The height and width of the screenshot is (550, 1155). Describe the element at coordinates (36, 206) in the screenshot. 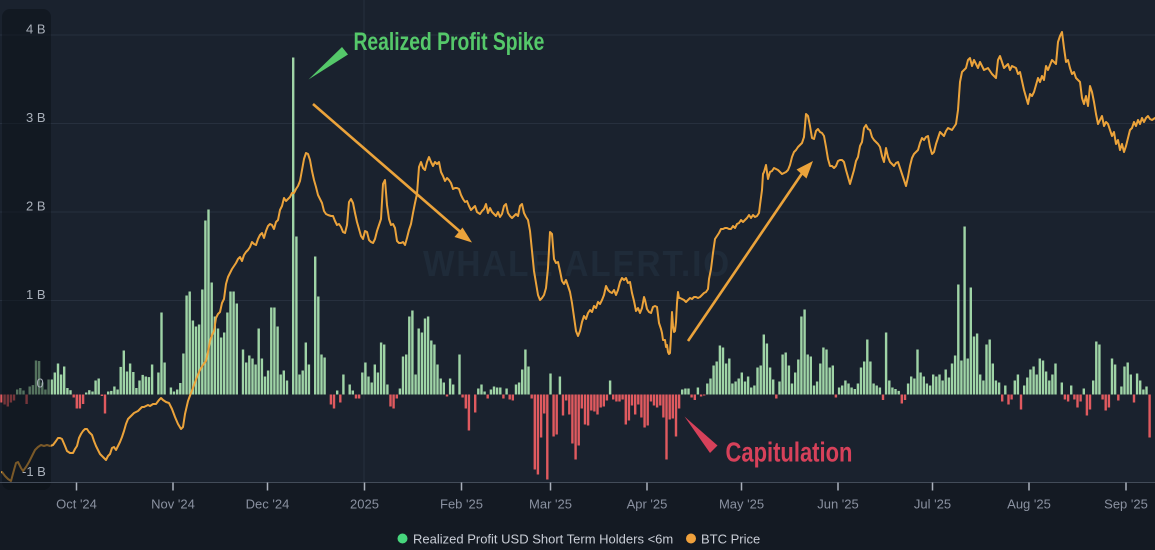

I see `svg-text: 2 B` at that location.